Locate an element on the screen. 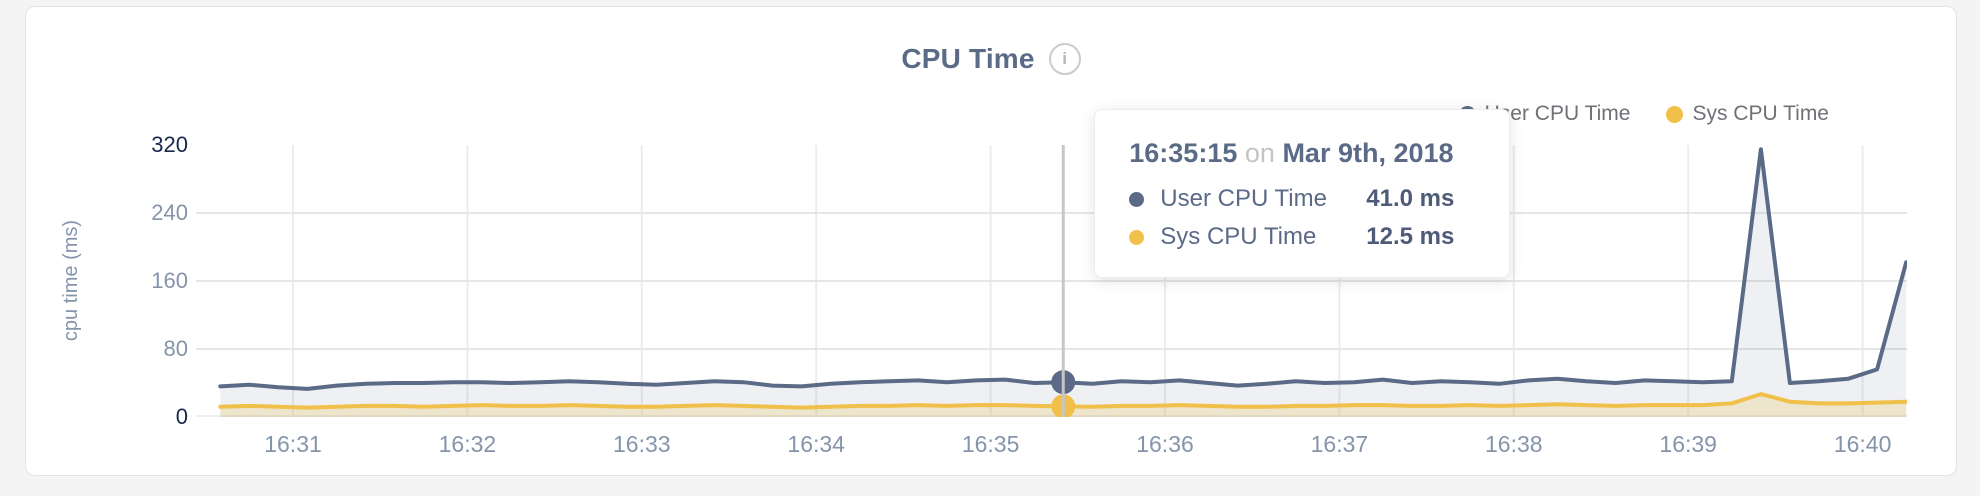  chart-header: CPU Time i is located at coordinates (991, 59).